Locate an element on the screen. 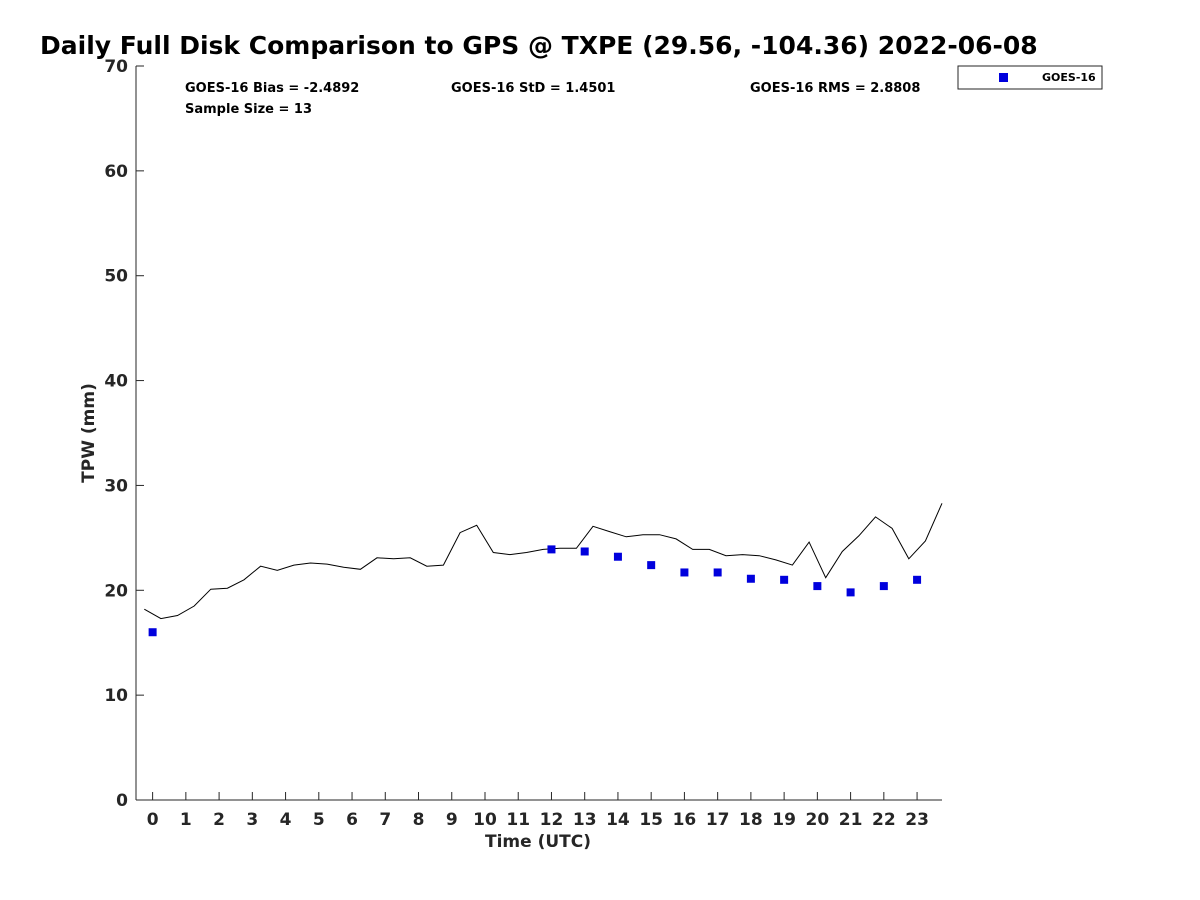 Image resolution: width=1200 pixels, height=900 pixels. legend-box is located at coordinates (1030, 77).